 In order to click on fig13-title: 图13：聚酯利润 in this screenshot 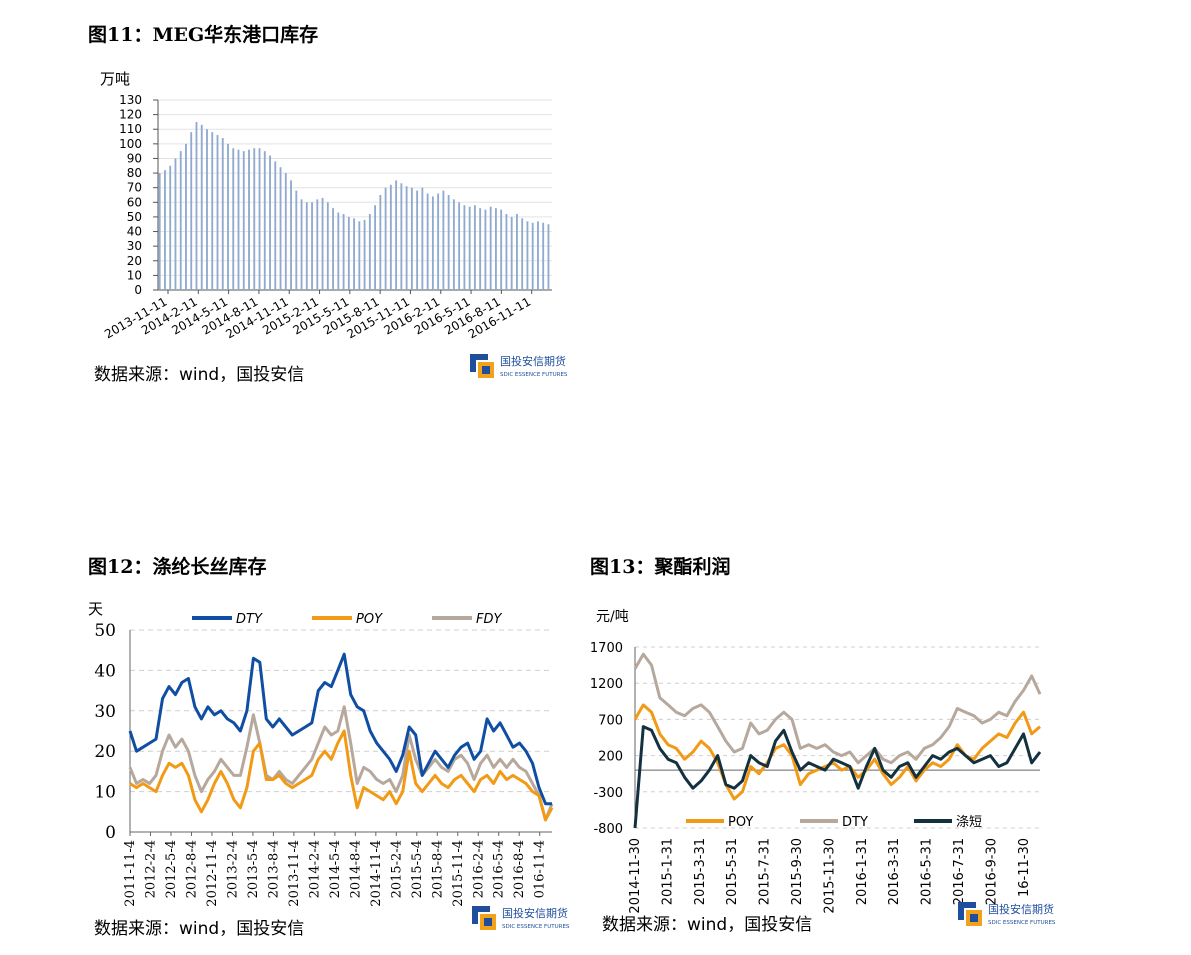, I will do `click(660, 567)`.